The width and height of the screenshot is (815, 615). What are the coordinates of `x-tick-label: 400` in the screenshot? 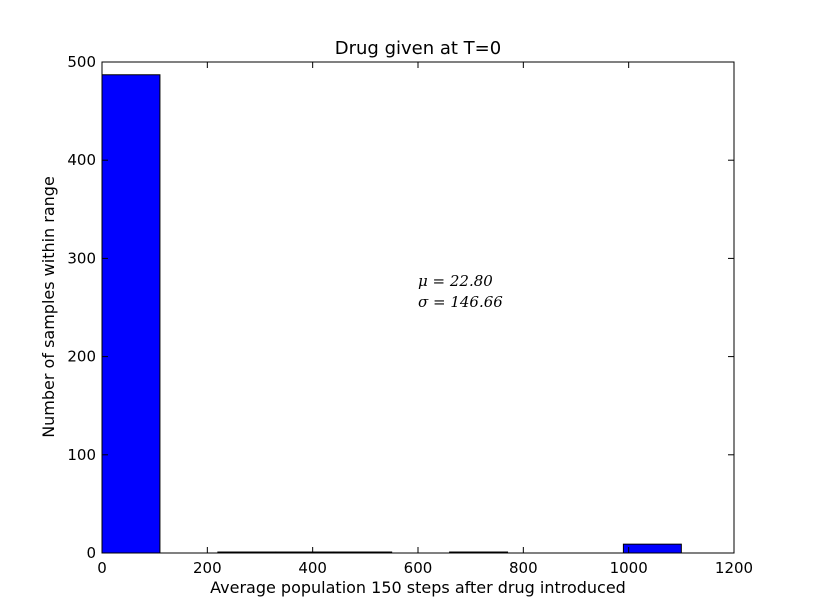 It's located at (312, 568).